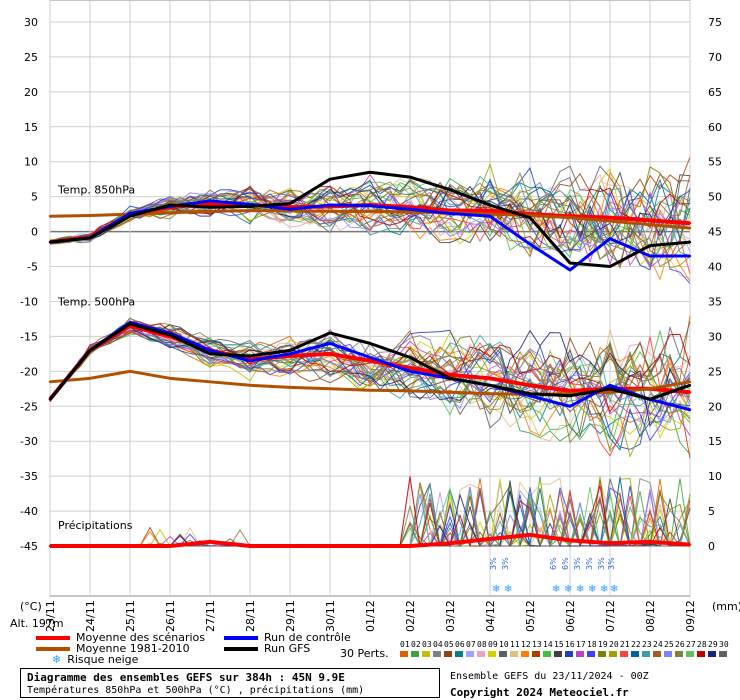  What do you see at coordinates (610, 616) in the screenshot?
I see `date-label: 07/12` at bounding box center [610, 616].